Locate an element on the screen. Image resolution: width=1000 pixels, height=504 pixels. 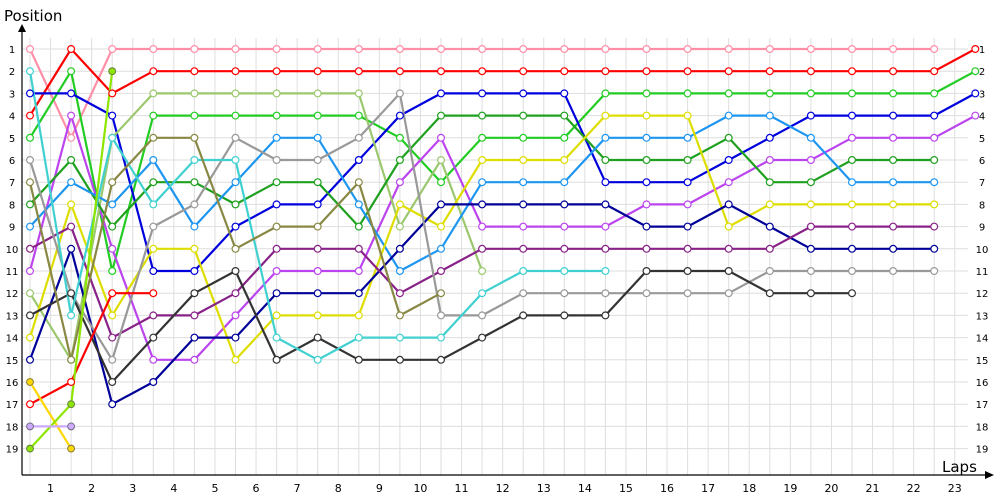
x-tick-label: 20 is located at coordinates (831, 488).